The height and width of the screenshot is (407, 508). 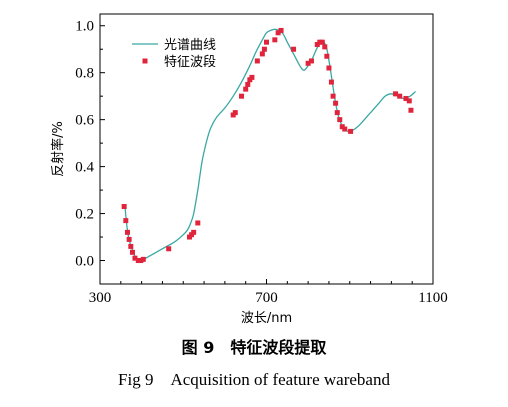 What do you see at coordinates (84, 121) in the screenshot?
I see `y-tick-label: 0.6` at bounding box center [84, 121].